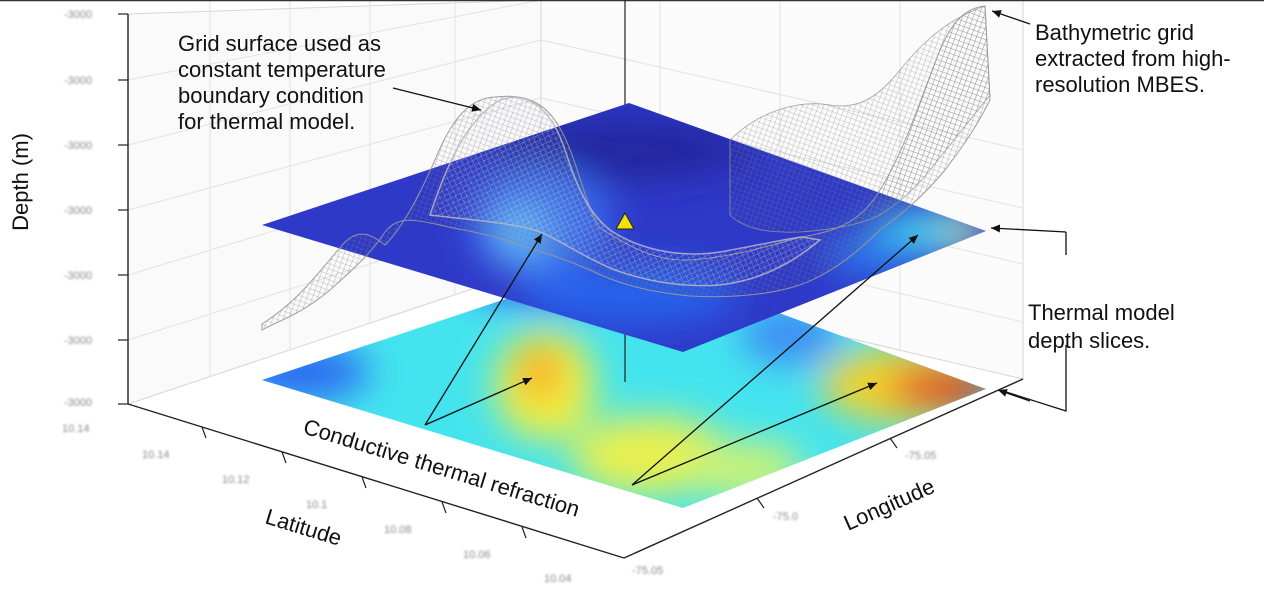 The height and width of the screenshot is (601, 1264). I want to click on grid-surface-note-line: Grid surface used as, so click(279, 43).